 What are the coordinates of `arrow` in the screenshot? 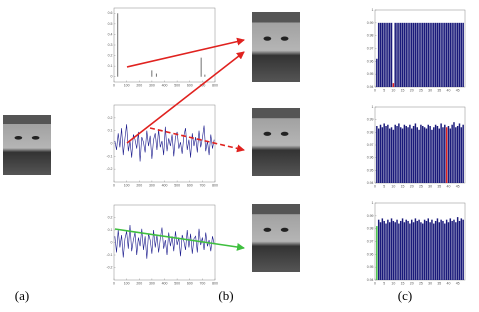 It's located at (179, 239).